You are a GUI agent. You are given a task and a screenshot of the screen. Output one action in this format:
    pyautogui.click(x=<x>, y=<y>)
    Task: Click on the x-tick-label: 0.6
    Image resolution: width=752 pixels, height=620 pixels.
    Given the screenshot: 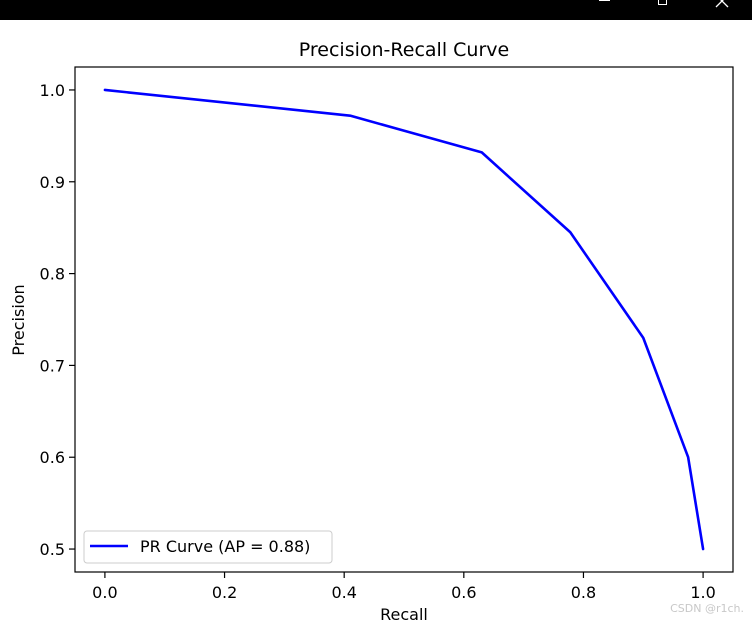 What is the action you would take?
    pyautogui.click(x=463, y=592)
    